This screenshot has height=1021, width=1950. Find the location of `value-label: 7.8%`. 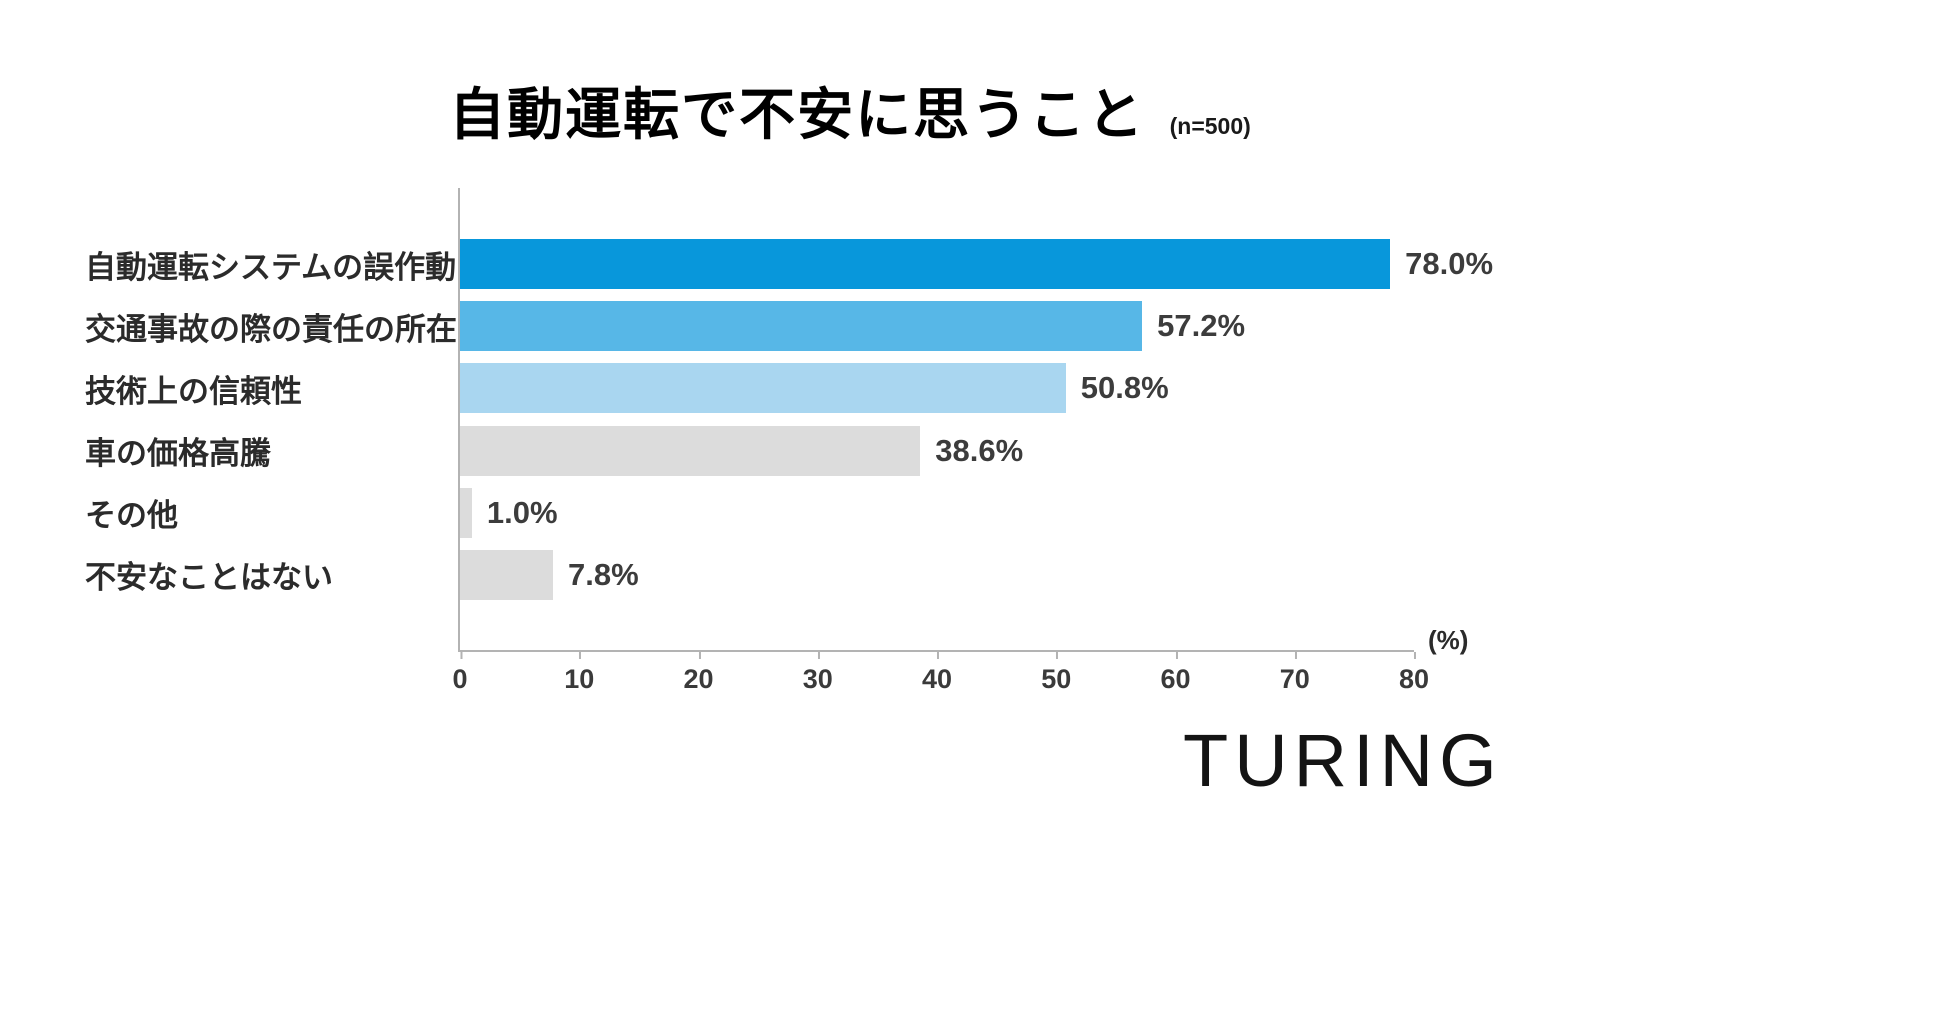

value-label: 7.8% is located at coordinates (603, 574).